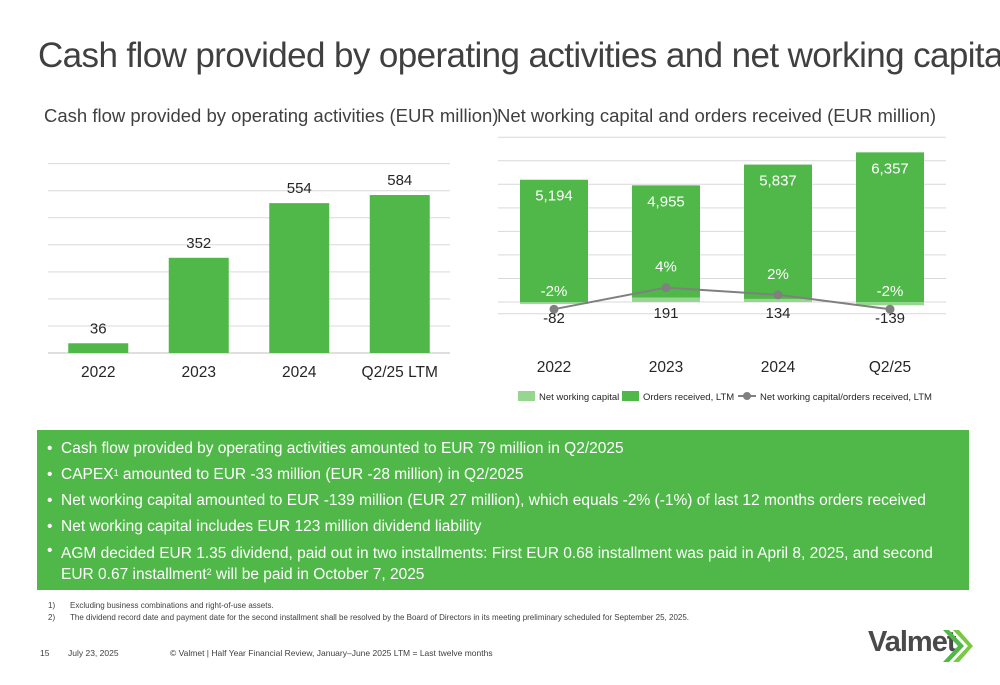 The height and width of the screenshot is (685, 1000). I want to click on nwc-value-label: -82, so click(554, 318).